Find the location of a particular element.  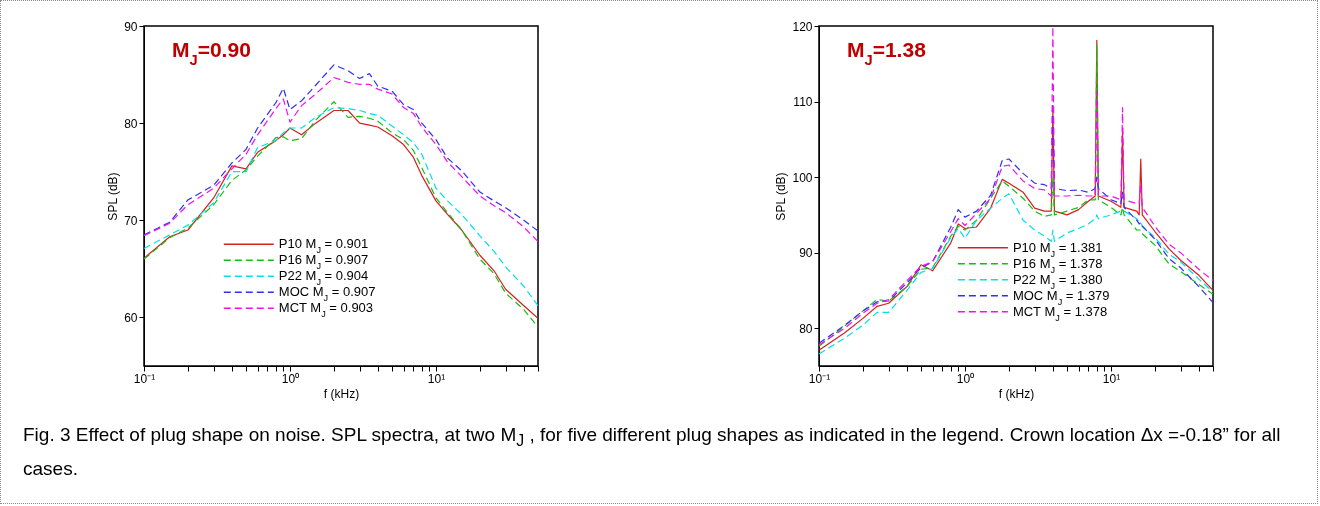

y-tick-label: 120 is located at coordinates (802, 26).